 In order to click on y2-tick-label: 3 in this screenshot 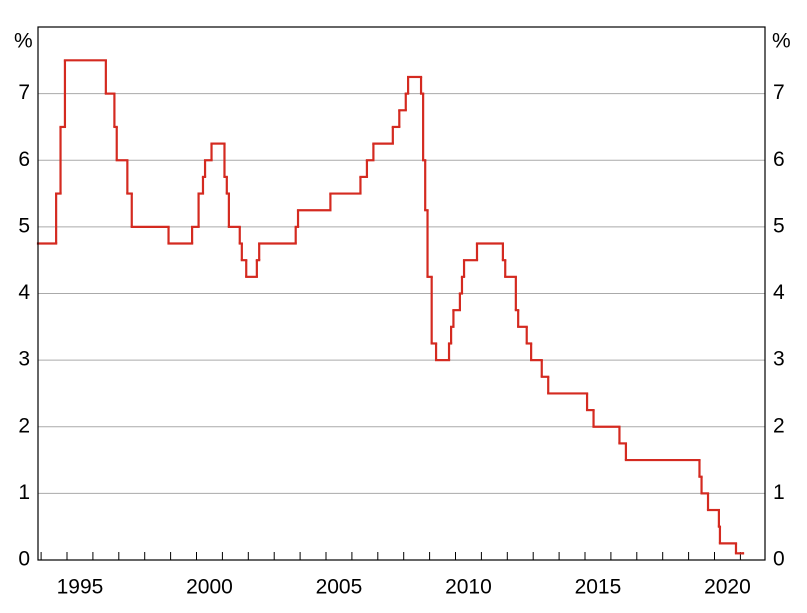, I will do `click(779, 359)`.